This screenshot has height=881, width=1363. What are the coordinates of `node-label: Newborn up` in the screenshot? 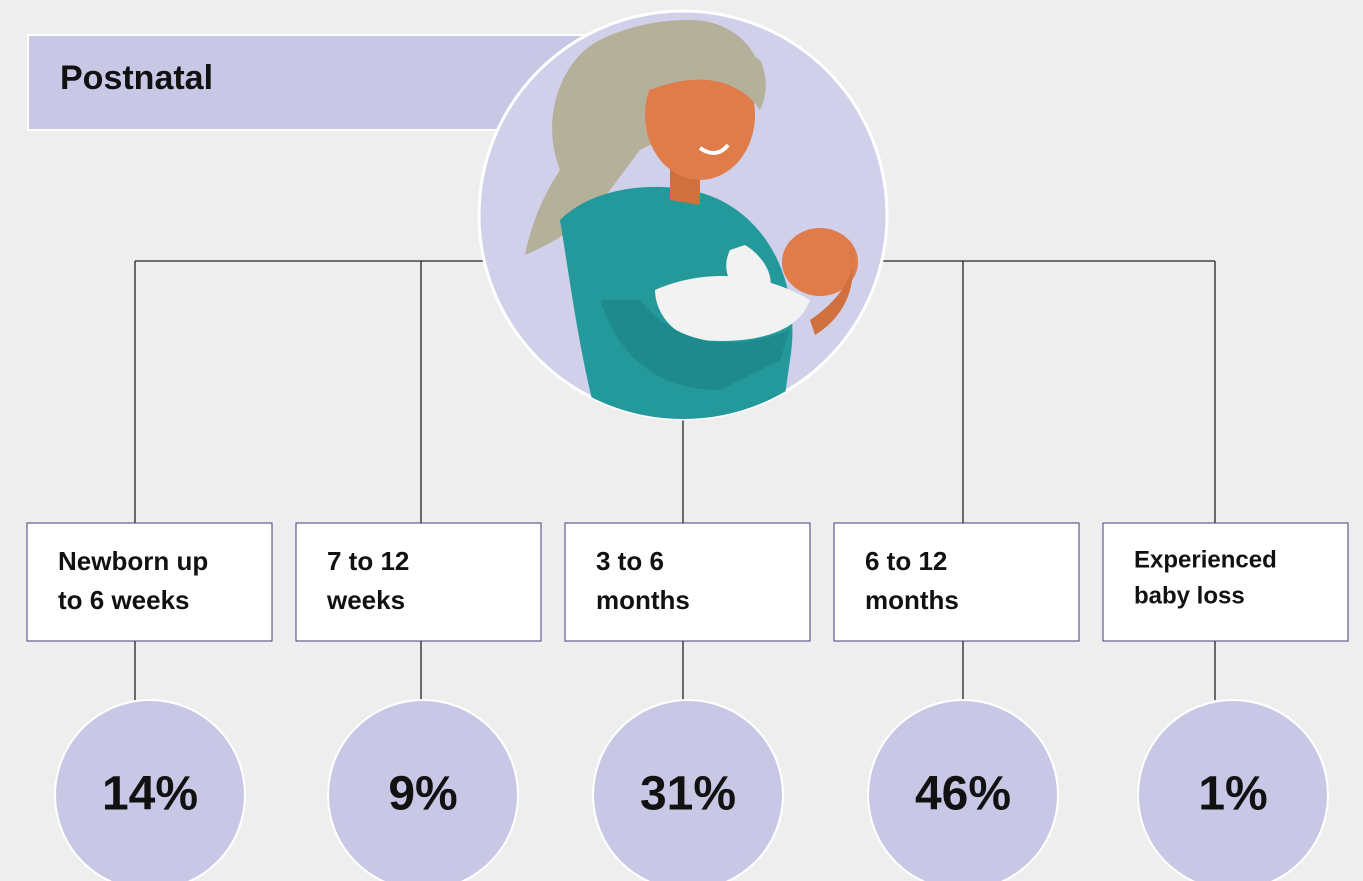 It's located at (133, 561).